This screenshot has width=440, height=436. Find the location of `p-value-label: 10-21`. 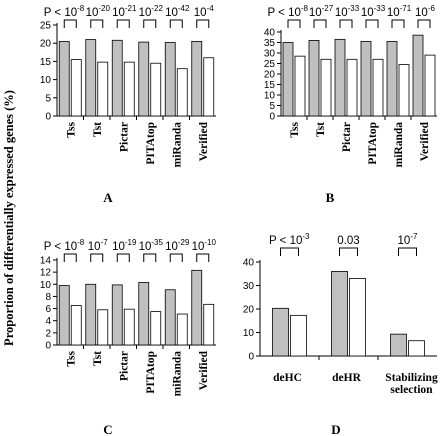

p-value-label: 10-21 is located at coordinates (124, 11).